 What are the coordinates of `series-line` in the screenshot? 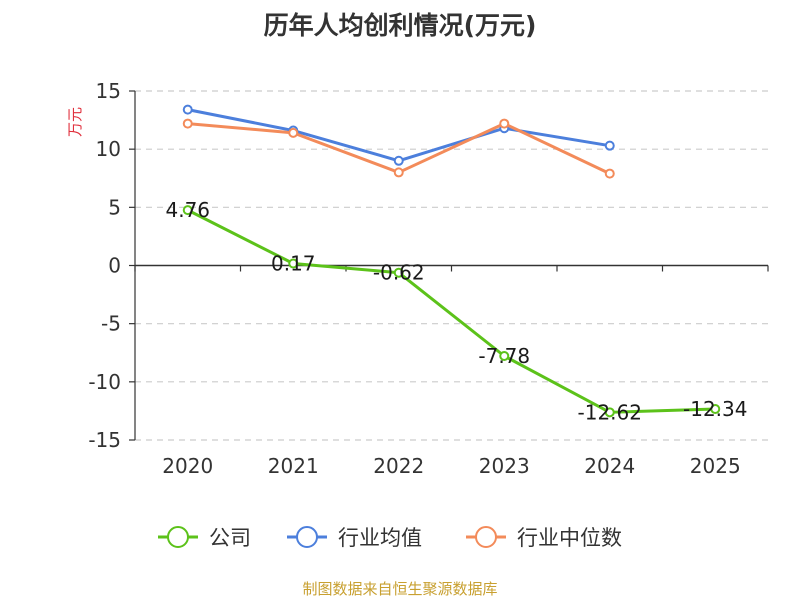 It's located at (398, 135).